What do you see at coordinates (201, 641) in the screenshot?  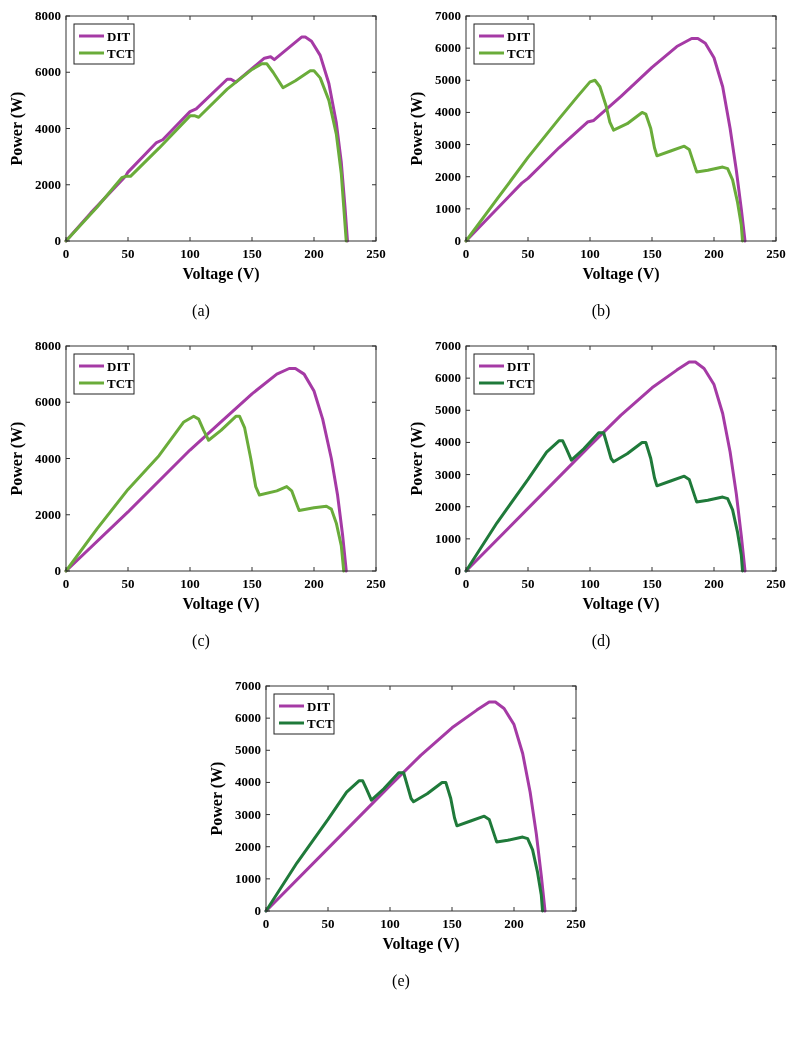 I see `text: (c)` at bounding box center [201, 641].